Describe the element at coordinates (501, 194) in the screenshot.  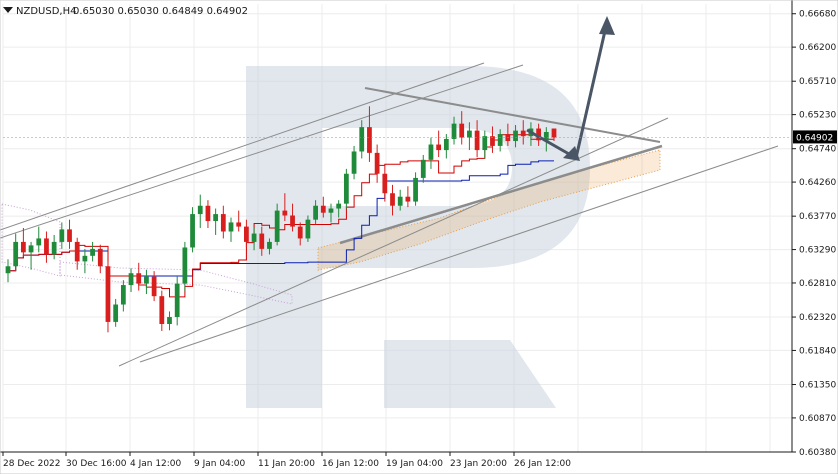
I see `support-line` at that location.